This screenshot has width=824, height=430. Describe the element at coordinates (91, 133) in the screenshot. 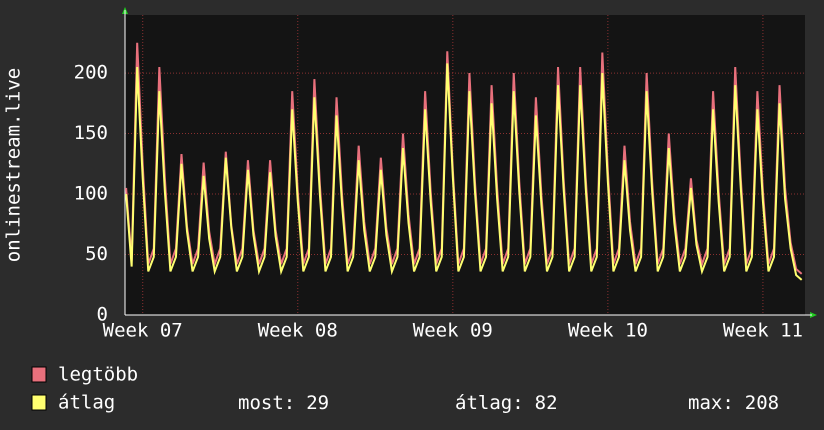

I see `y-tick-label: 150` at that location.